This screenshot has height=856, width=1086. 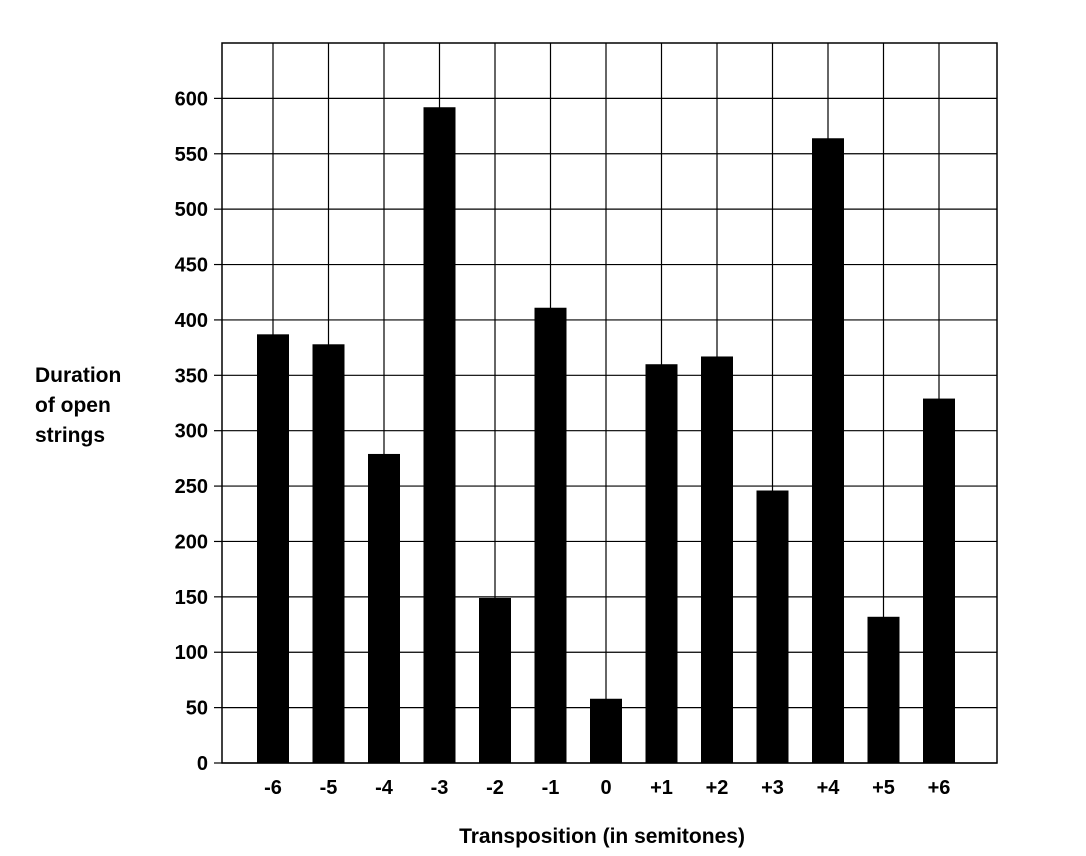 I want to click on y-tick-label: 150, so click(x=191, y=598).